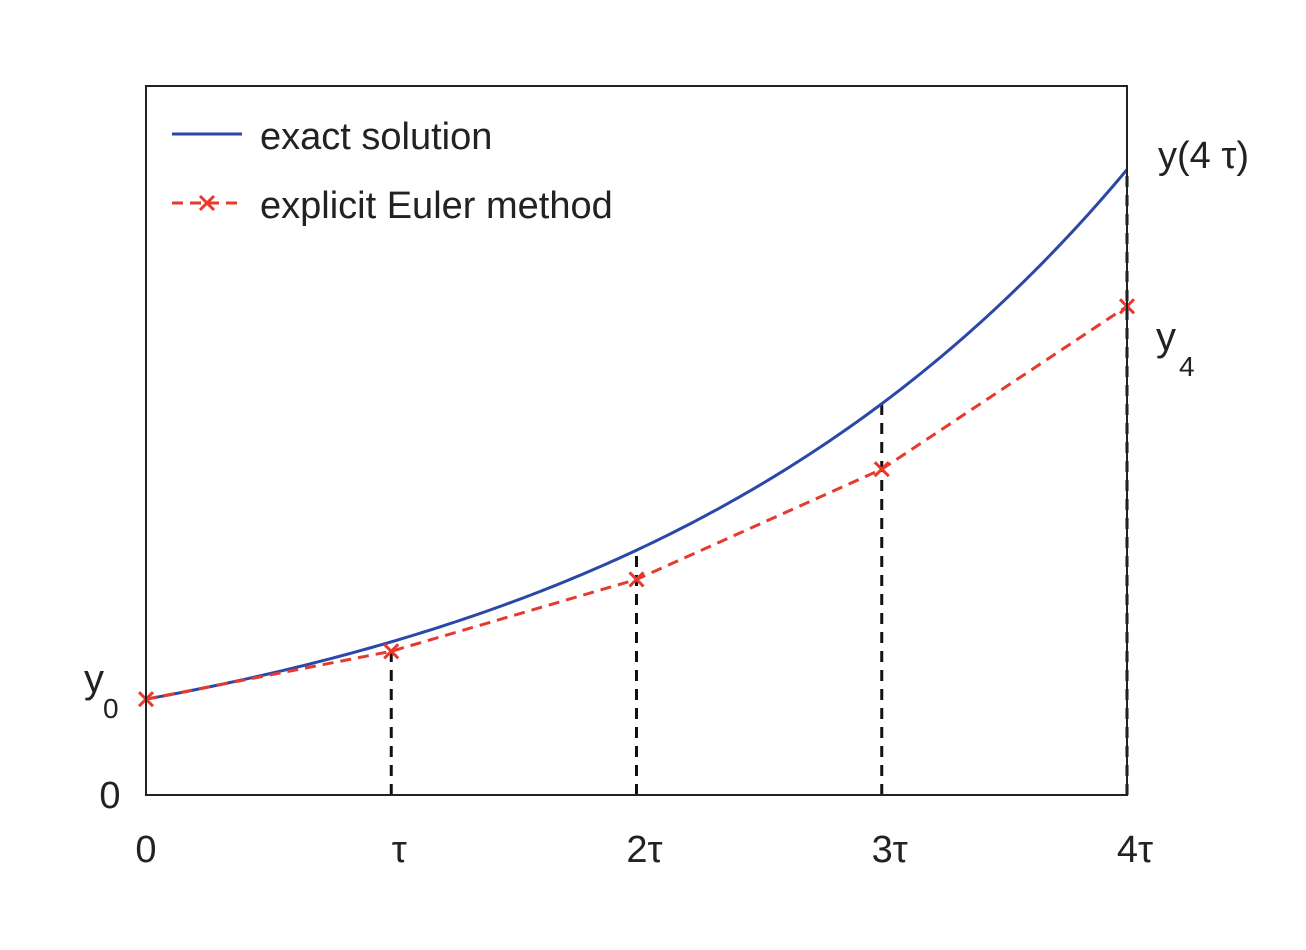 The width and height of the screenshot is (1306, 950). Describe the element at coordinates (94, 679) in the screenshot. I see `y0-label: y` at that location.